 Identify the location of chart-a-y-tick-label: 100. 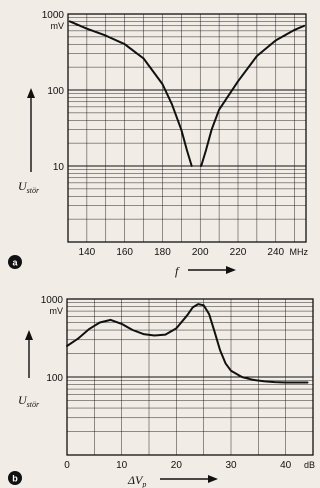
(55, 91).